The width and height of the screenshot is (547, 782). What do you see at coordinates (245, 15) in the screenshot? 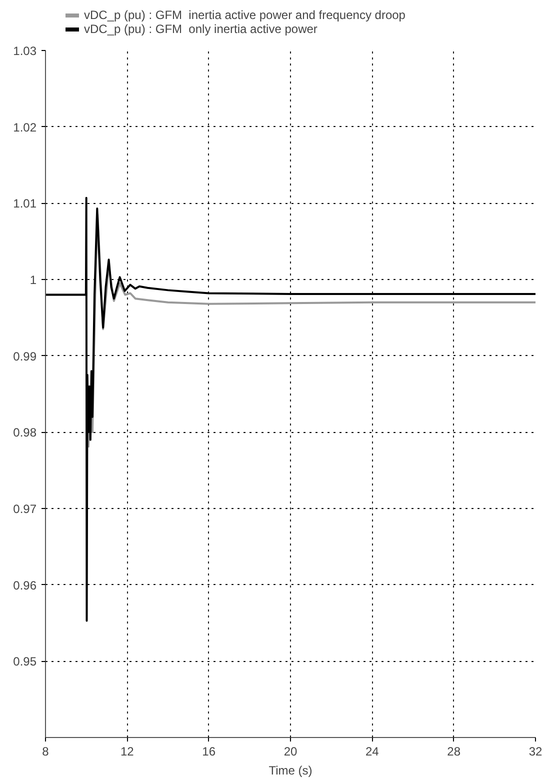
I see `legend-label: vDC_p (pu) : GFM inertia active power and frequency droop` at bounding box center [245, 15].